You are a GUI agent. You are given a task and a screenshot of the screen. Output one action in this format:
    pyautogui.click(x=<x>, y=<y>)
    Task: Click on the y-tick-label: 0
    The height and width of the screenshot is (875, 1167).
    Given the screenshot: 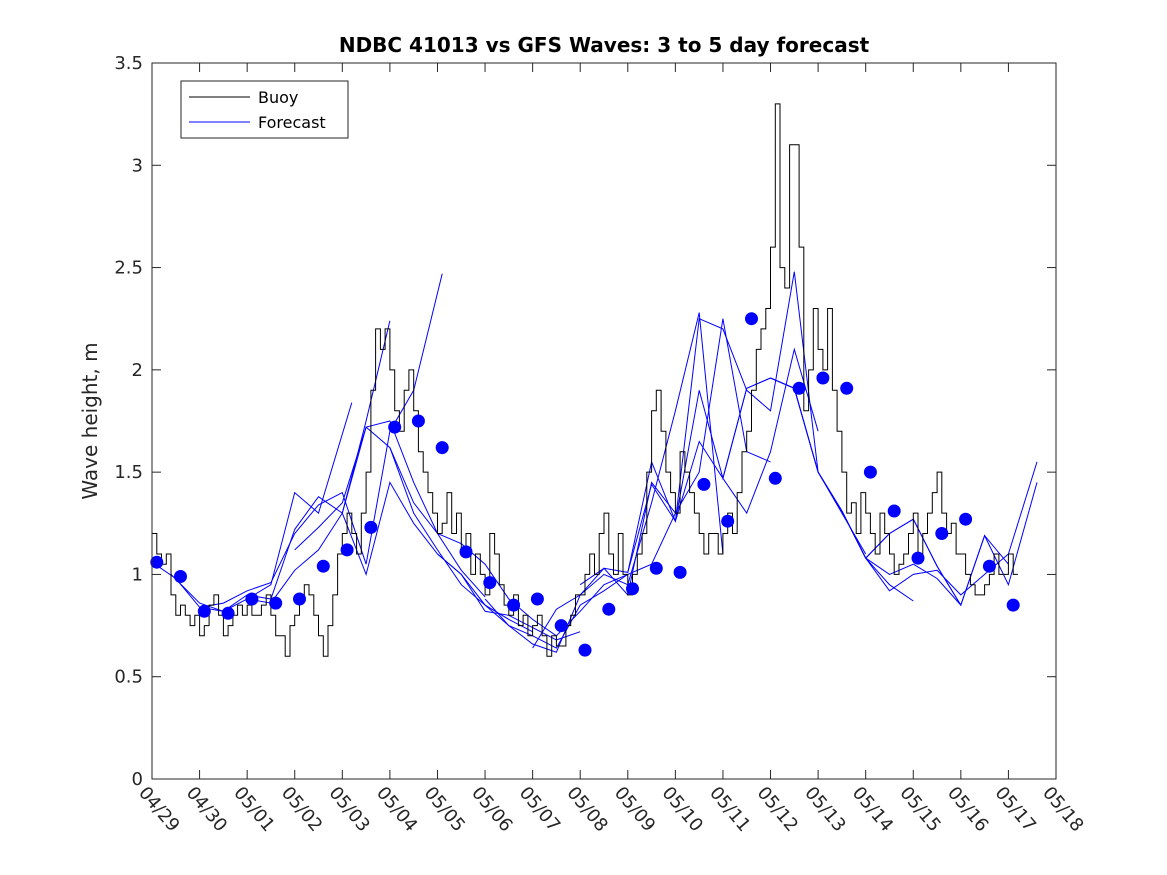 What is the action you would take?
    pyautogui.click(x=137, y=779)
    